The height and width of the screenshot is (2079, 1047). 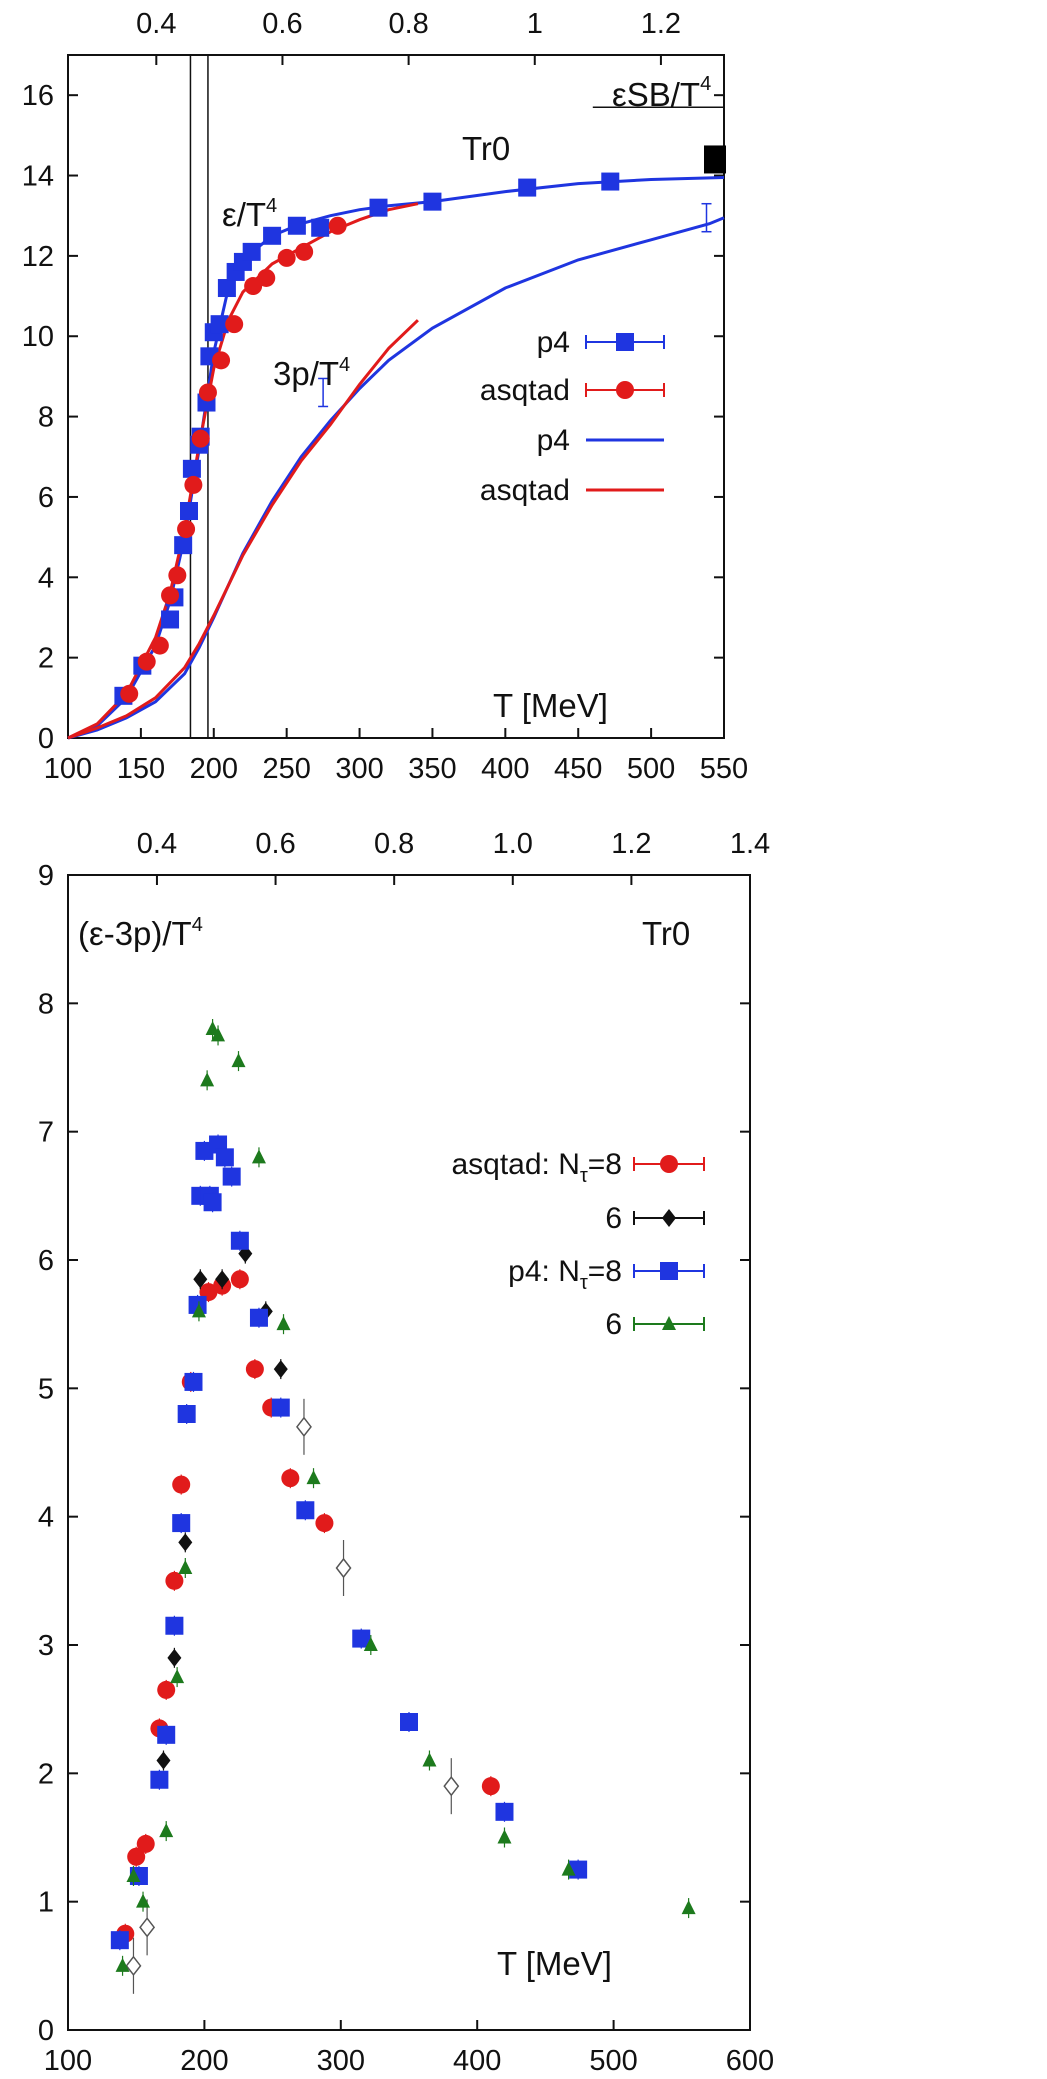 What do you see at coordinates (715, 159) in the screenshot?
I see `sb-limit-marker` at bounding box center [715, 159].